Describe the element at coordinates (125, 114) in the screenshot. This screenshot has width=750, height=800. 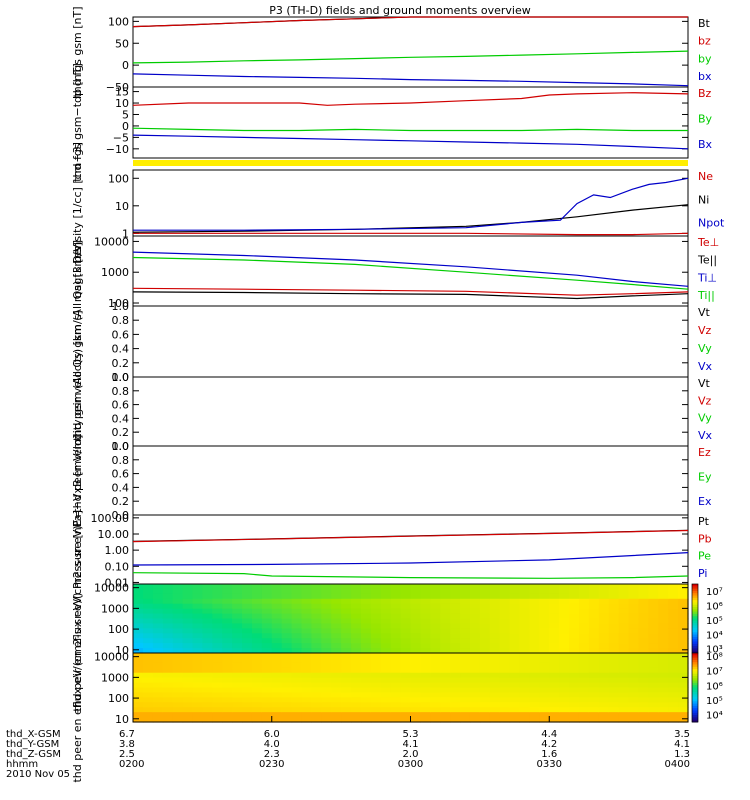
I see `y-tick-label: 5` at that location.